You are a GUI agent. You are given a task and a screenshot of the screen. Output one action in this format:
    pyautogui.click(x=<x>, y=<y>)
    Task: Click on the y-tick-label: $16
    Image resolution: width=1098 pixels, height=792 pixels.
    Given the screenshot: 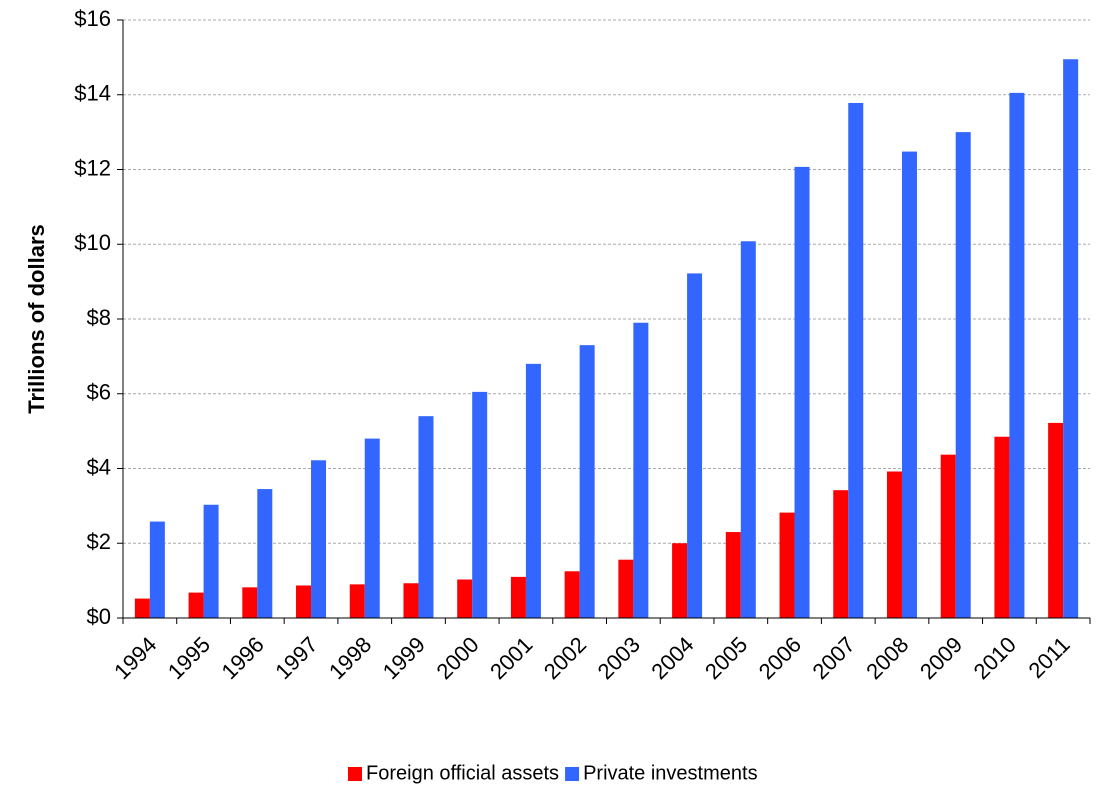 What is the action you would take?
    pyautogui.click(x=92, y=18)
    